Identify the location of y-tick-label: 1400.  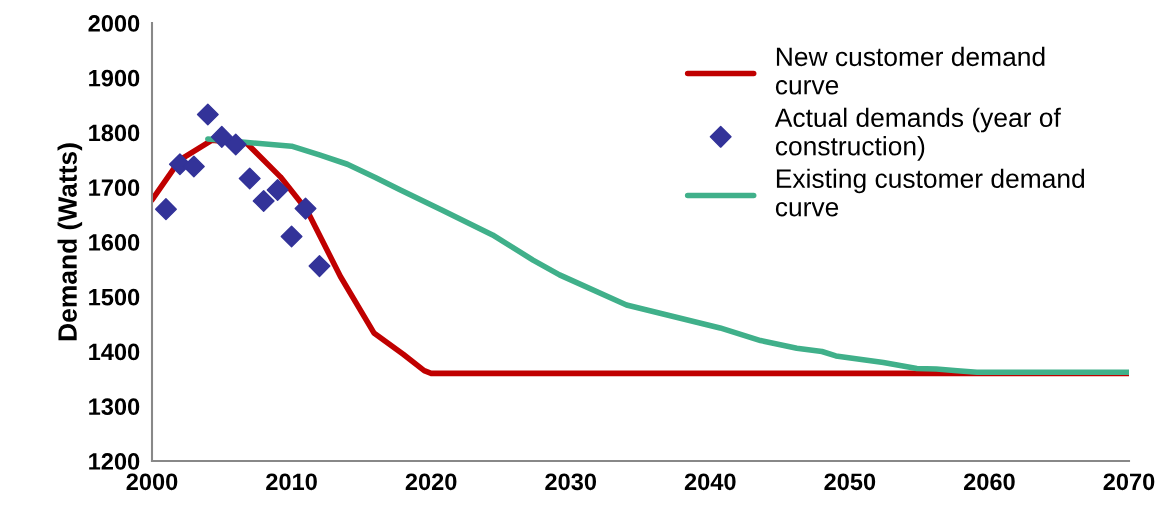
(114, 352).